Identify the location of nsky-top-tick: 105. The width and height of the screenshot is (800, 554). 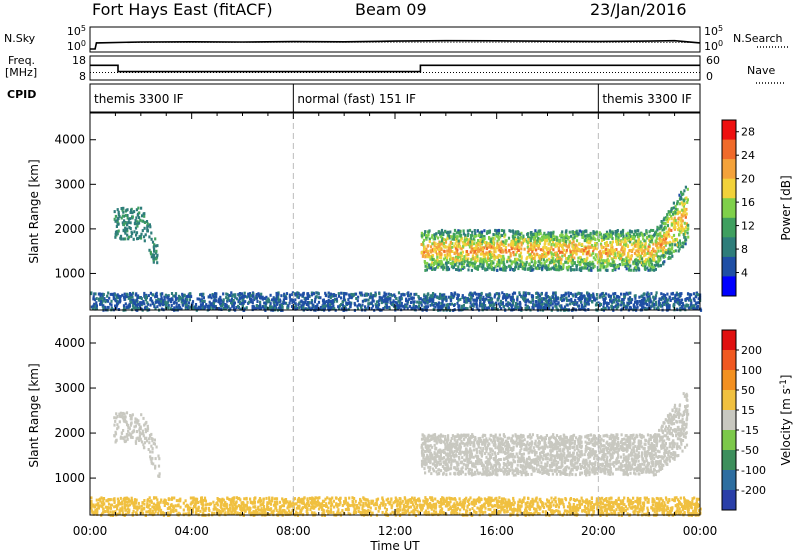
(76, 31).